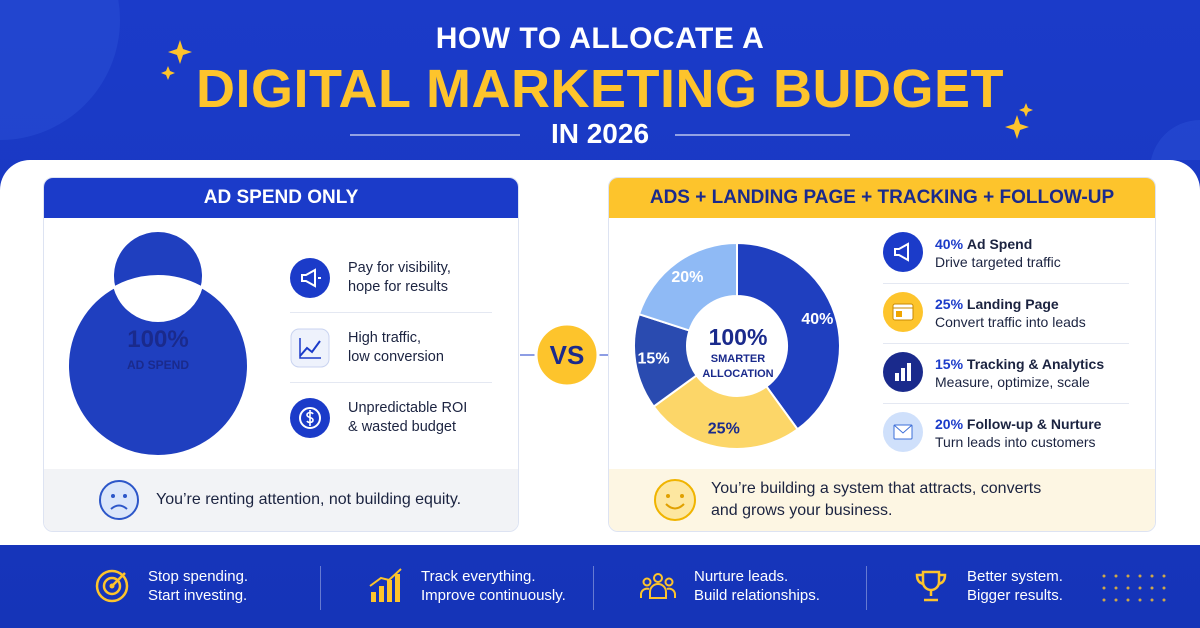 This screenshot has height=628, width=1200. What do you see at coordinates (370, 278) in the screenshot?
I see `left-item: Pay for visibility, hope for results` at bounding box center [370, 278].